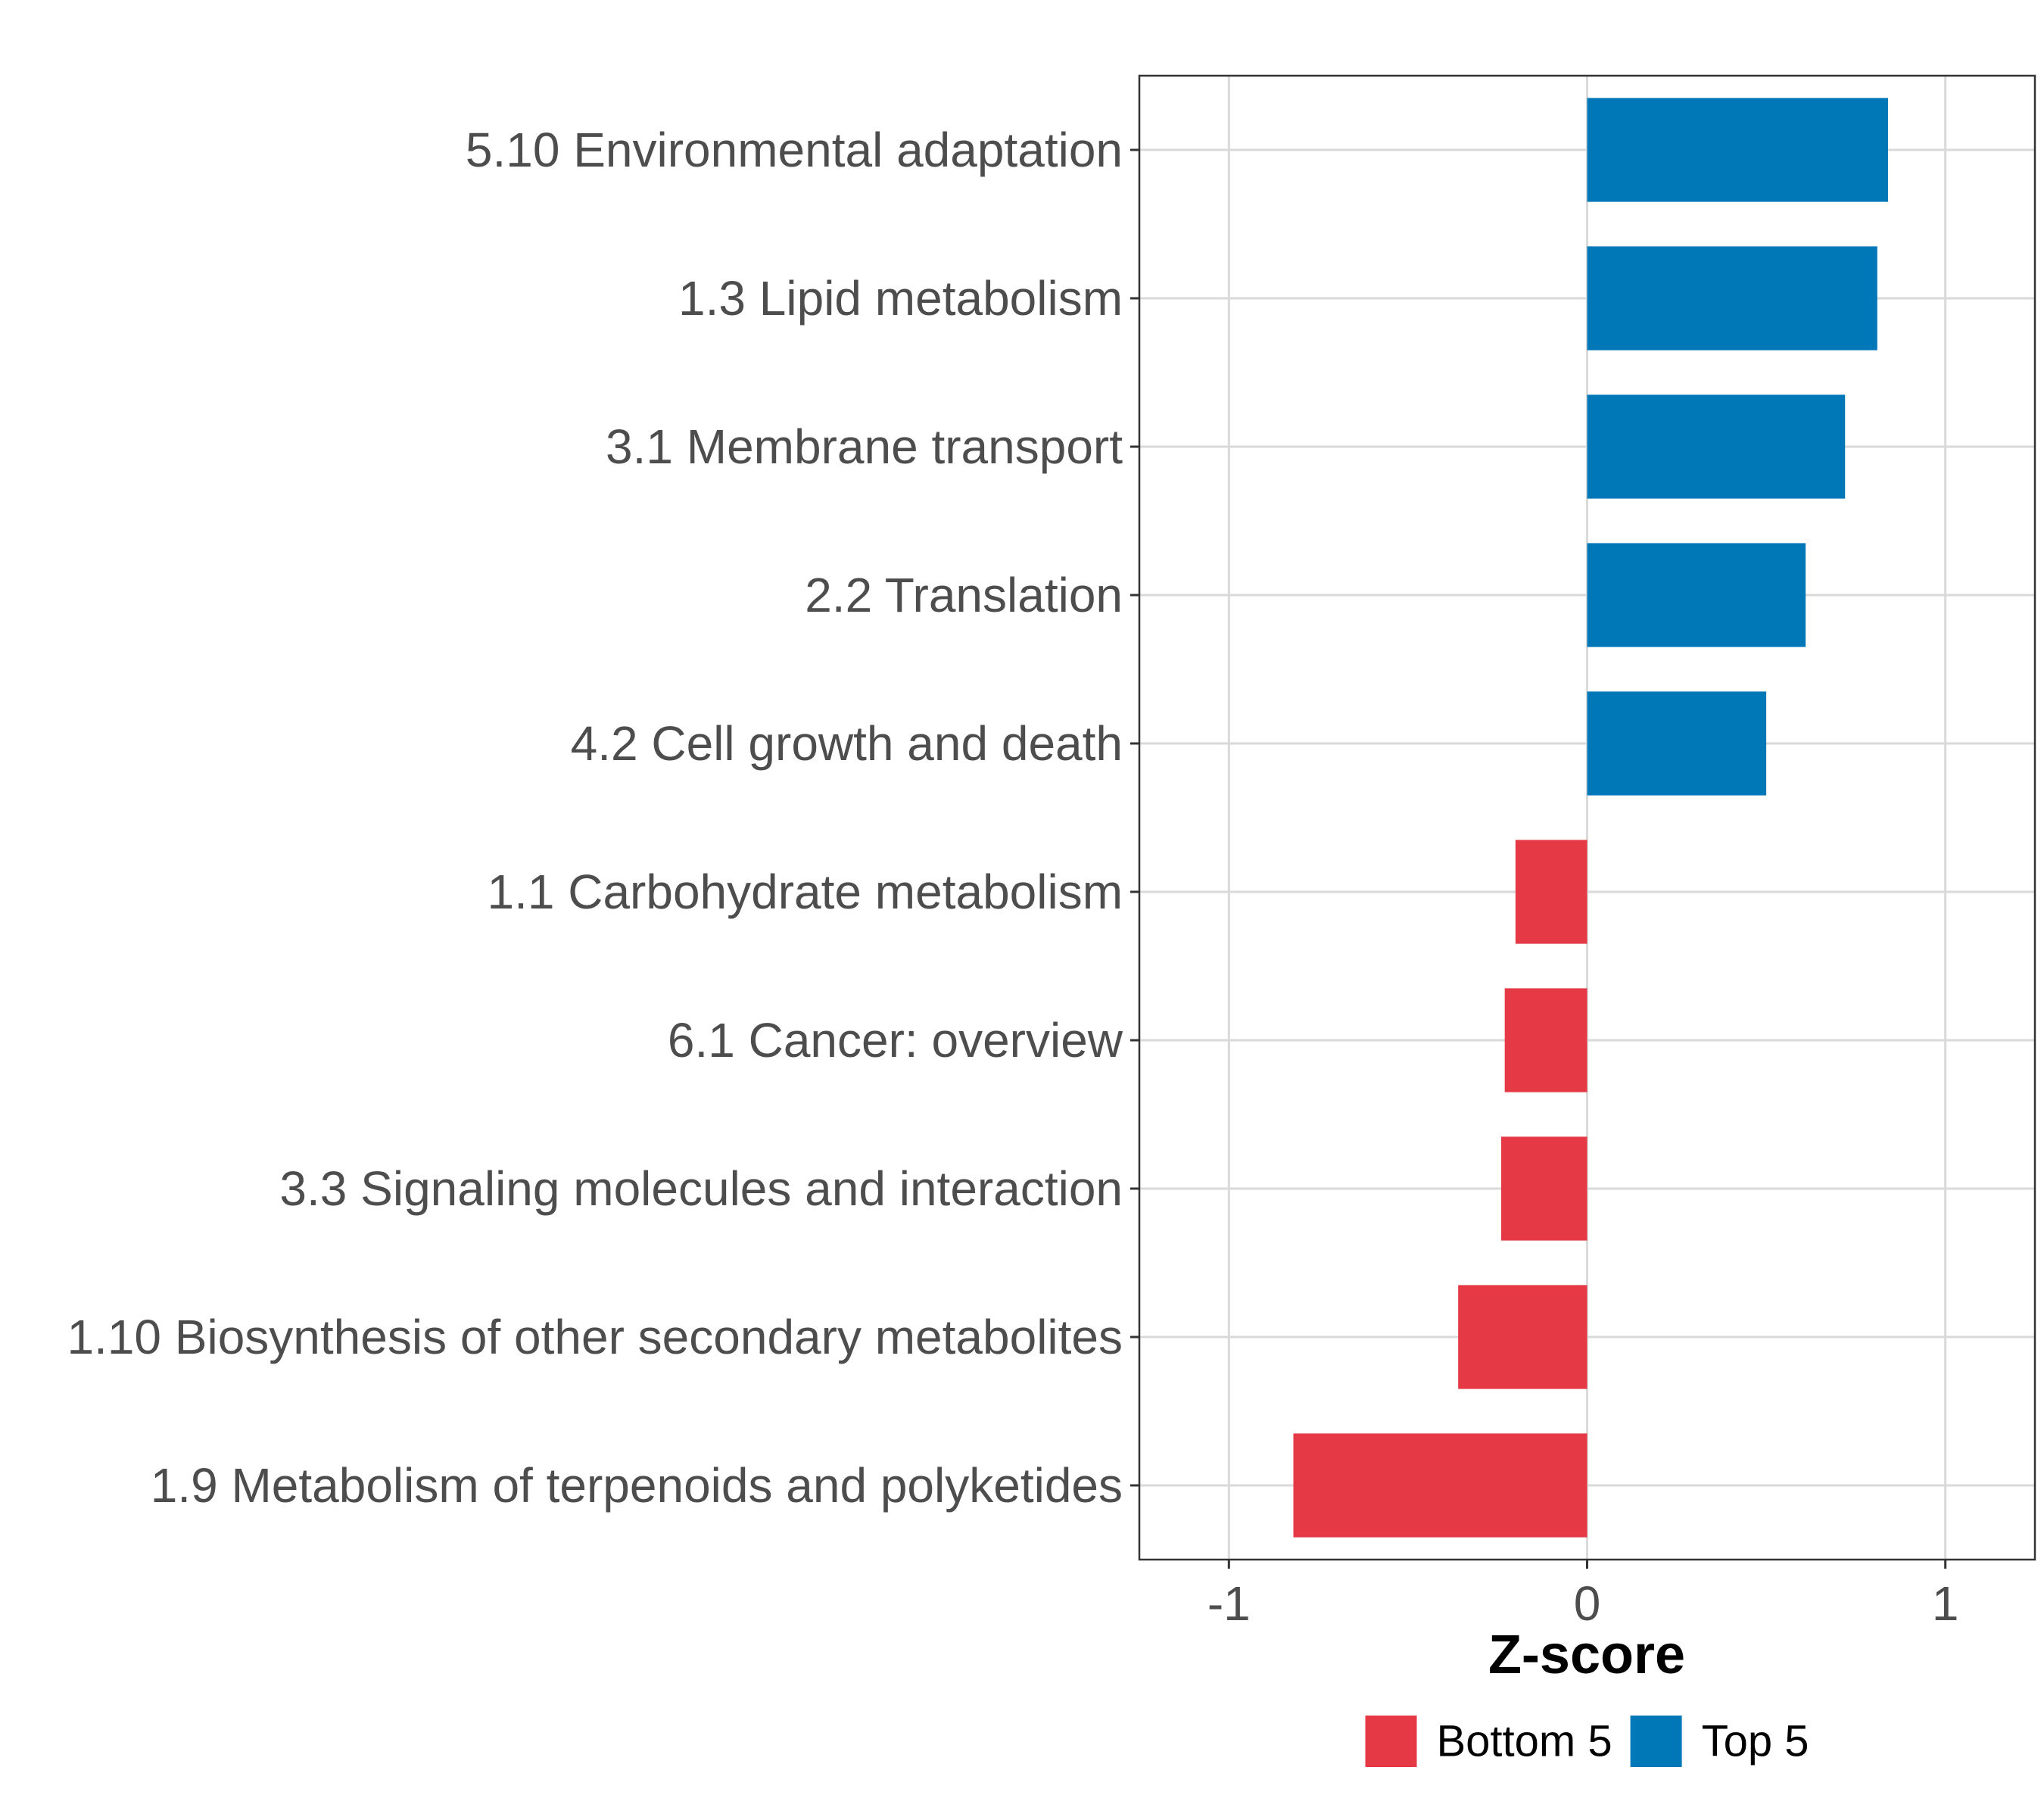 The width and height of the screenshot is (2044, 1817). I want to click on legend-label: Top 5, so click(1755, 1741).